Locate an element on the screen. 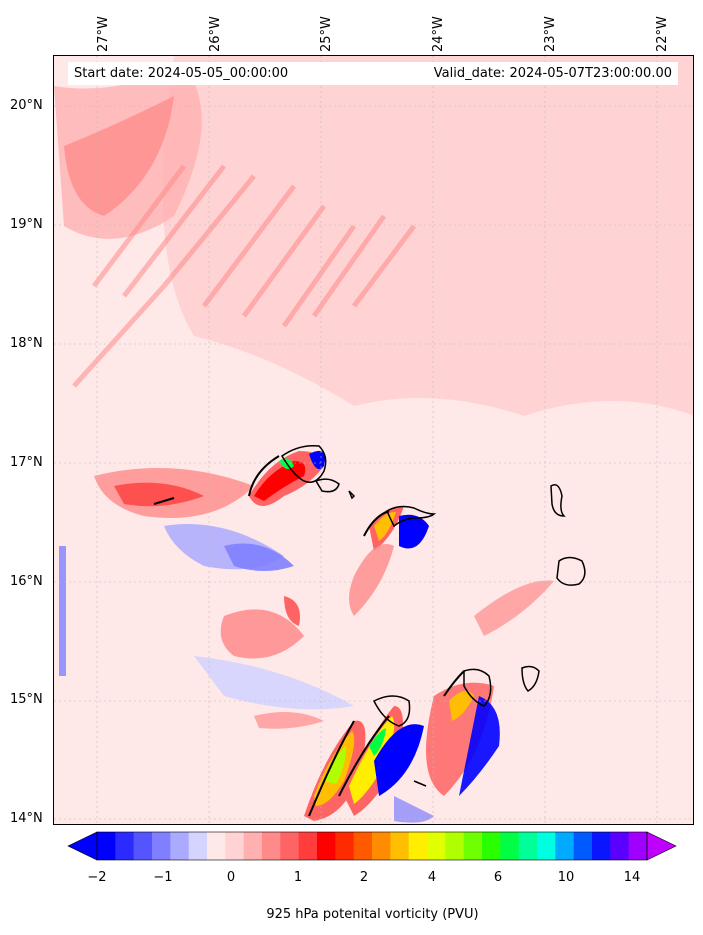 Image resolution: width=703 pixels, height=935 pixels. lat-label-19n: 19°N is located at coordinates (26, 224).